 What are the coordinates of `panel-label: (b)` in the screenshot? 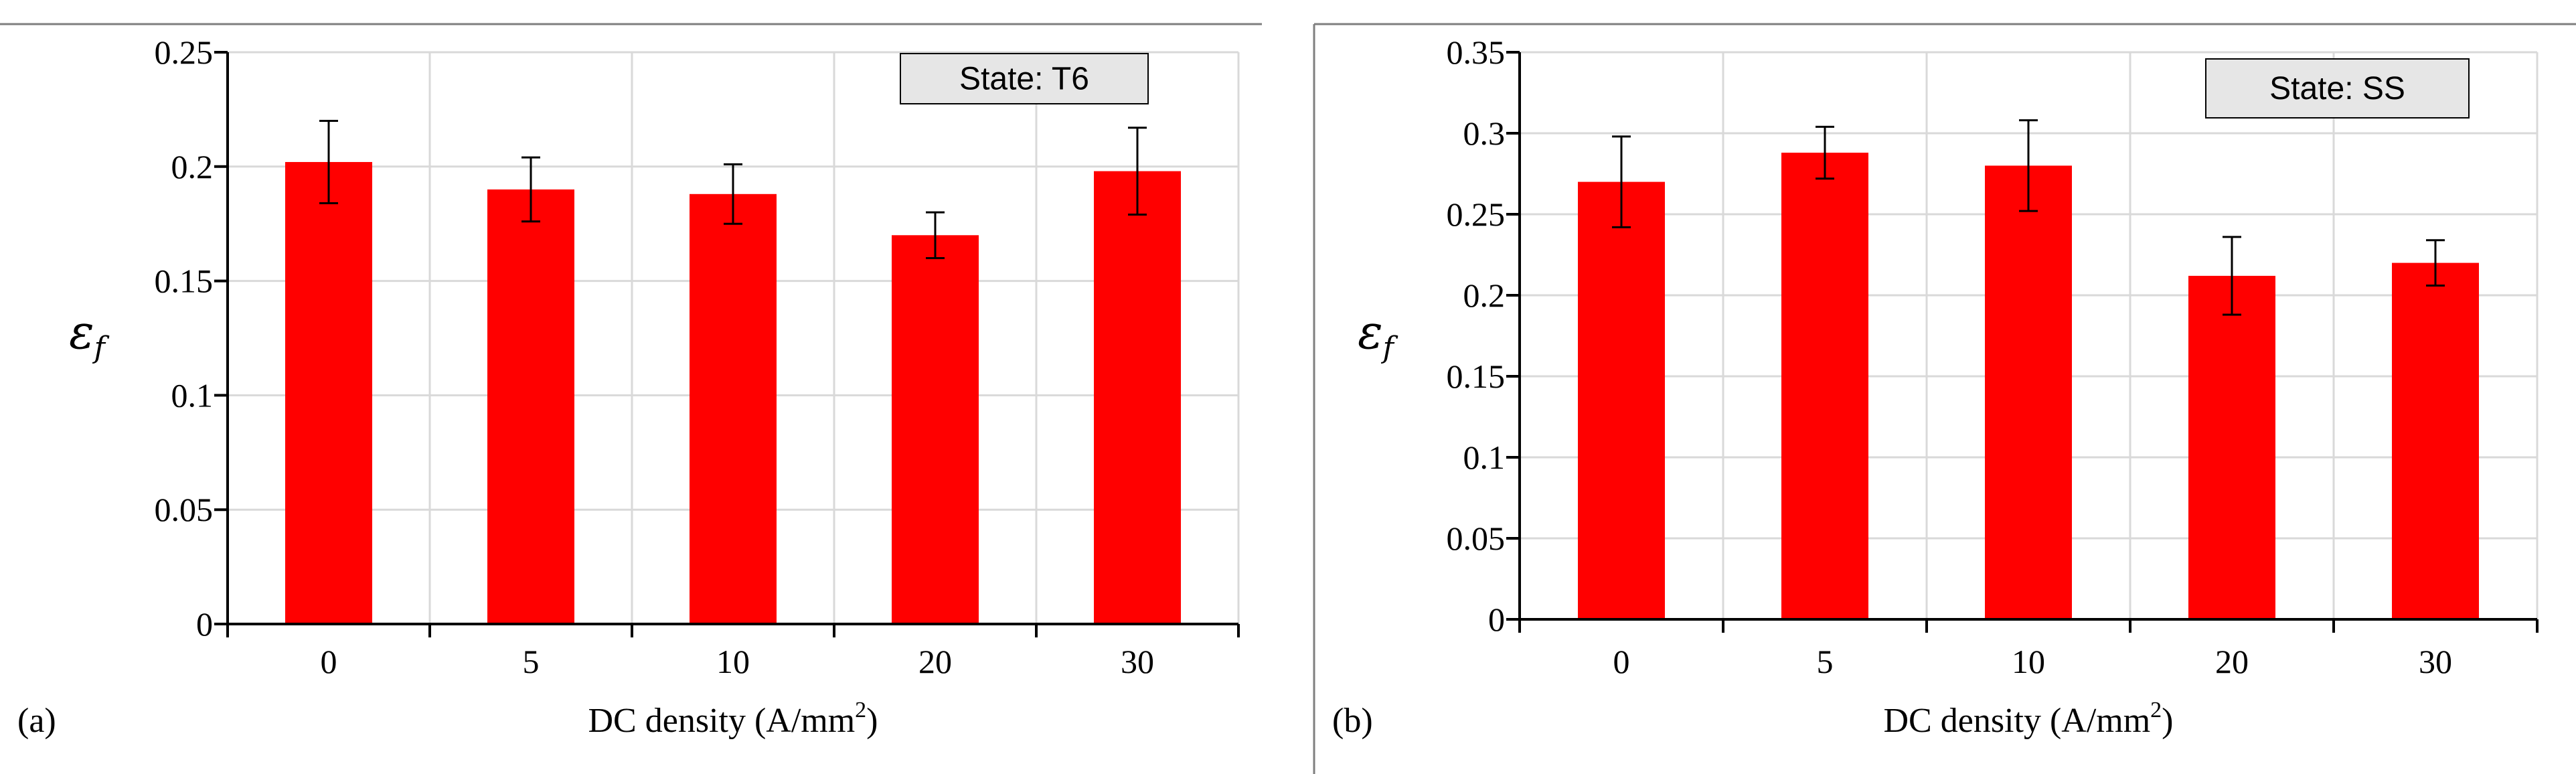 It's located at (1352, 721).